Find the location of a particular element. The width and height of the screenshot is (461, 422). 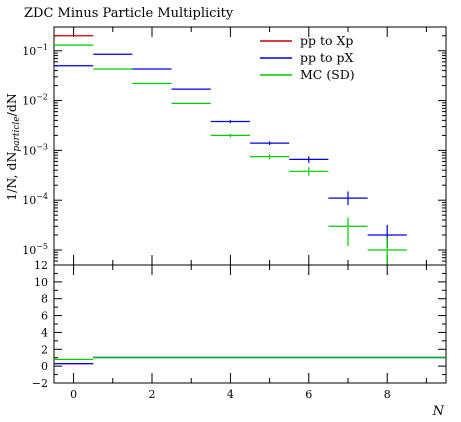

ratio-y-tick-label: 12 is located at coordinates (41, 265).